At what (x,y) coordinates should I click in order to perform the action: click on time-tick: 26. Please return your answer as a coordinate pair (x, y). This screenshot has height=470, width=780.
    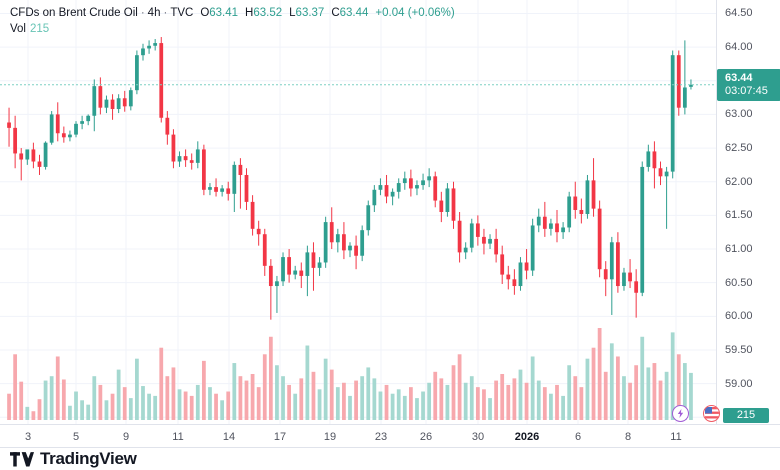
    Looking at the image, I should click on (426, 437).